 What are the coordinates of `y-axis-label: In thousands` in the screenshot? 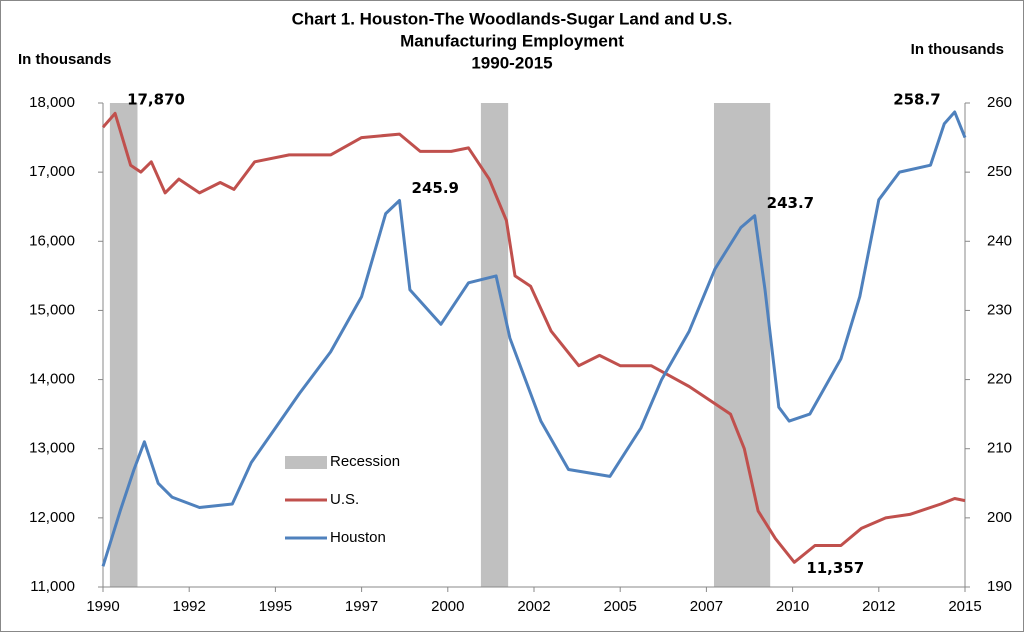 It's located at (64, 59).